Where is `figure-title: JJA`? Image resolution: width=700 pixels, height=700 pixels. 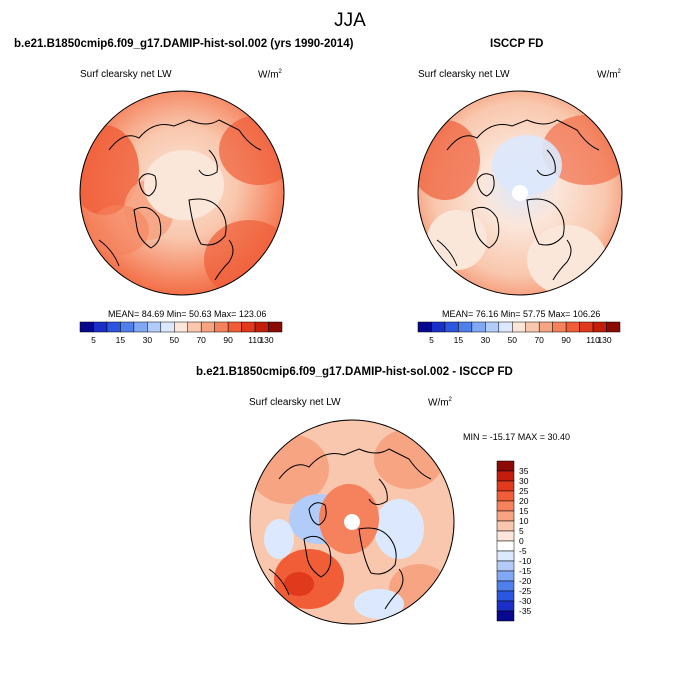
figure-title: JJA is located at coordinates (350, 20).